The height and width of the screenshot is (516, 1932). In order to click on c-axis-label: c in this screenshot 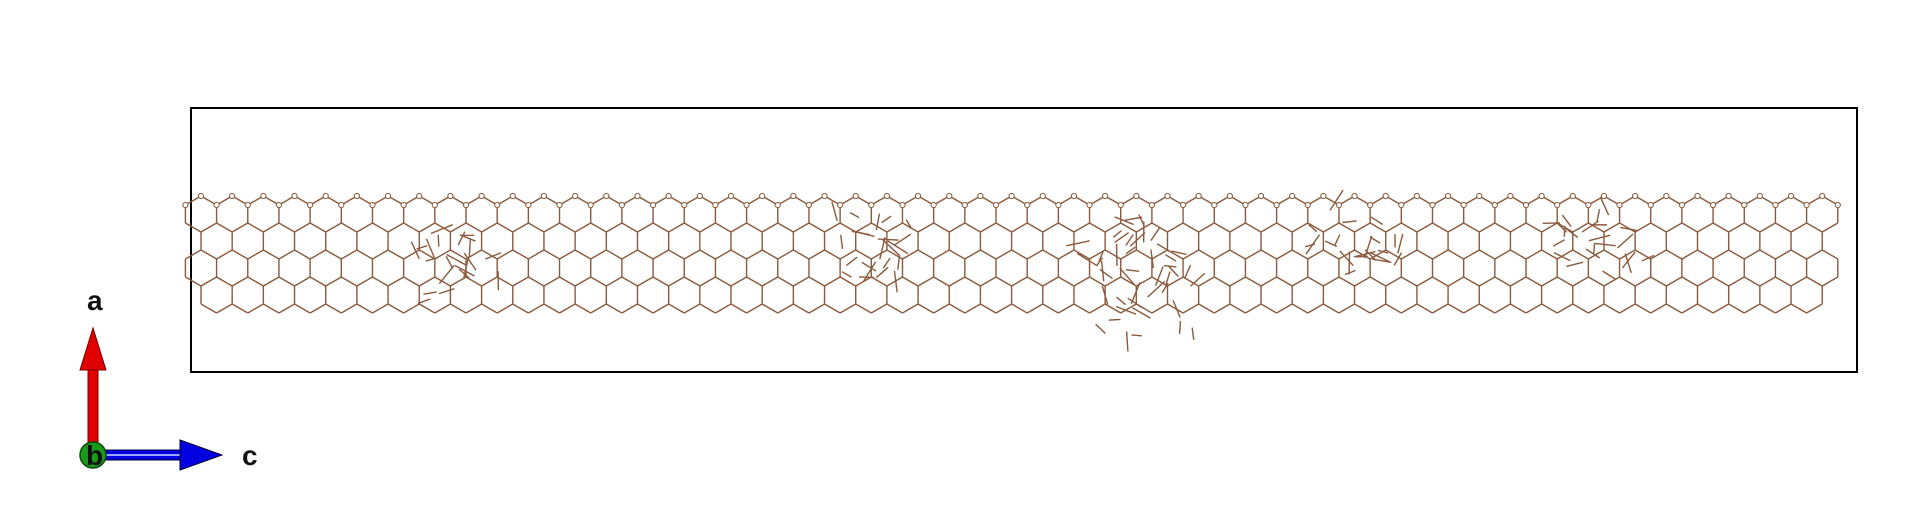, I will do `click(250, 455)`.